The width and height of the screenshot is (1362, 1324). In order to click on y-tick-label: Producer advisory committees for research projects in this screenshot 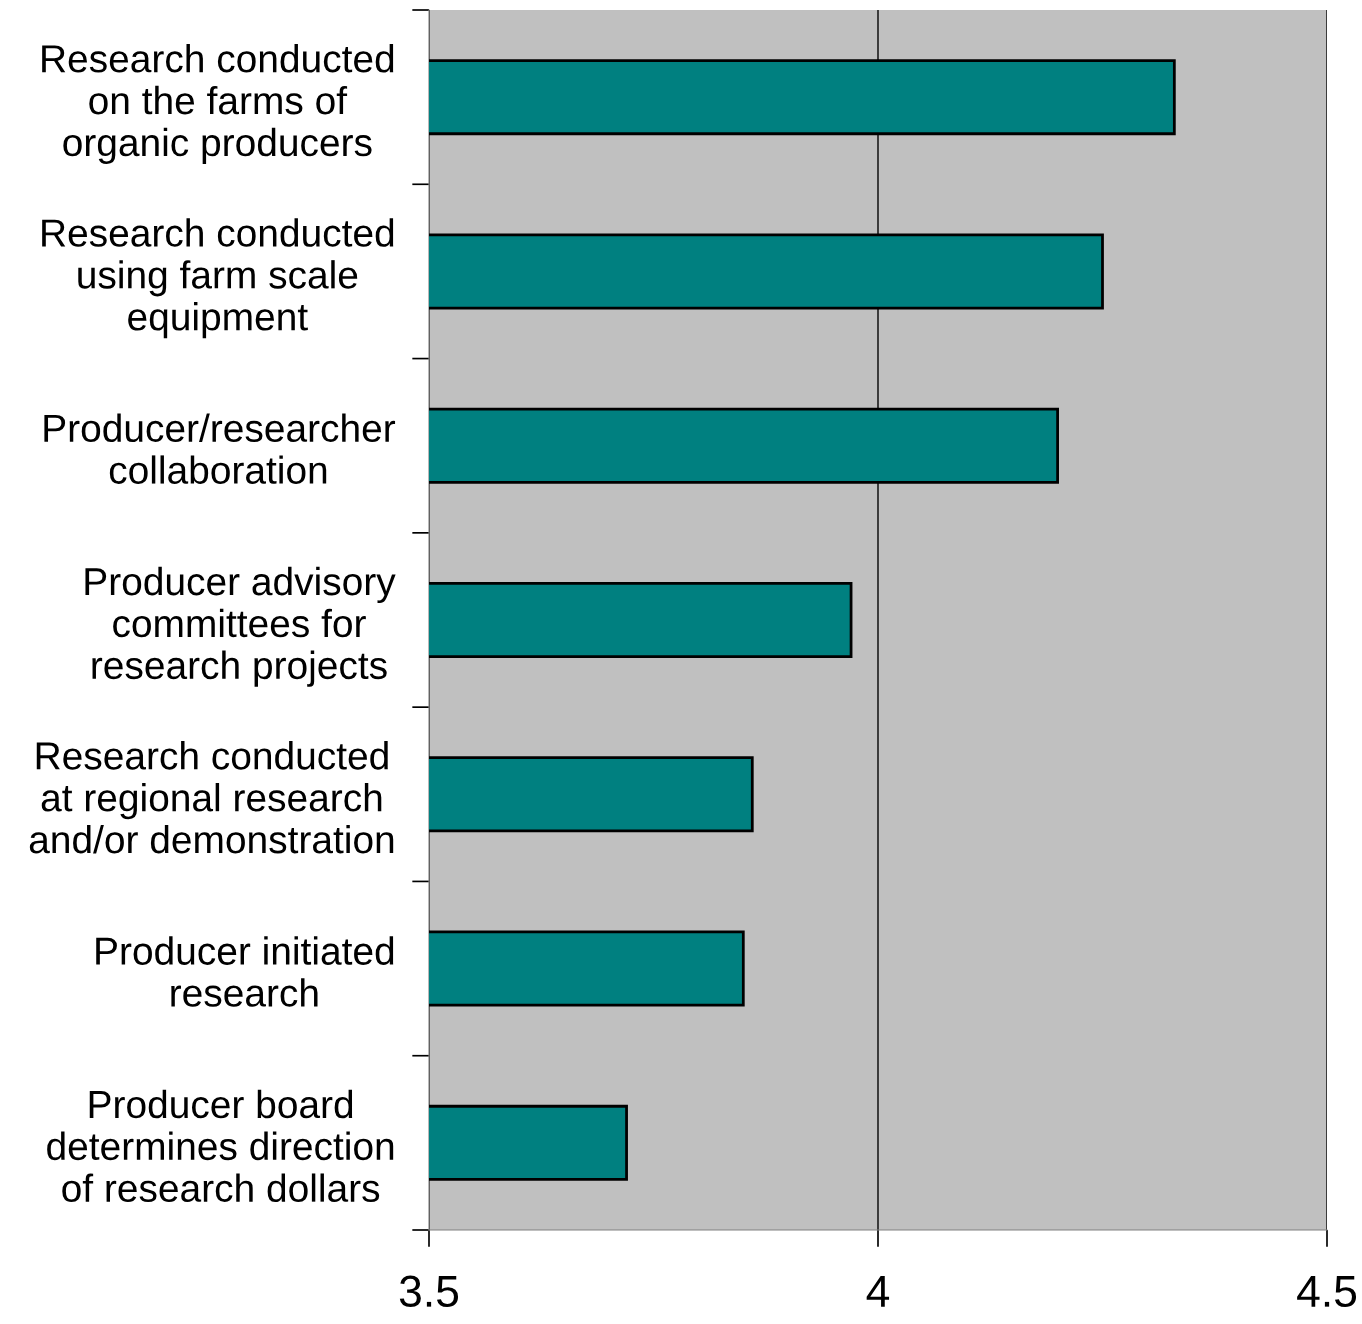, I will do `click(240, 626)`.